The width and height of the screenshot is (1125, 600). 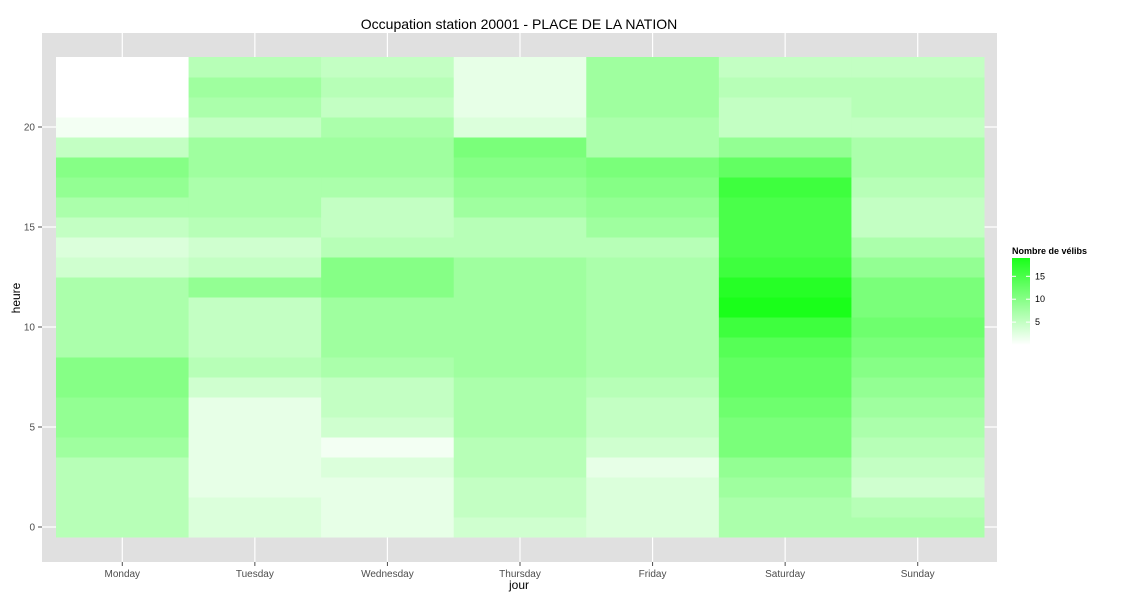 I want to click on x-tick-label: Friday, so click(x=653, y=574).